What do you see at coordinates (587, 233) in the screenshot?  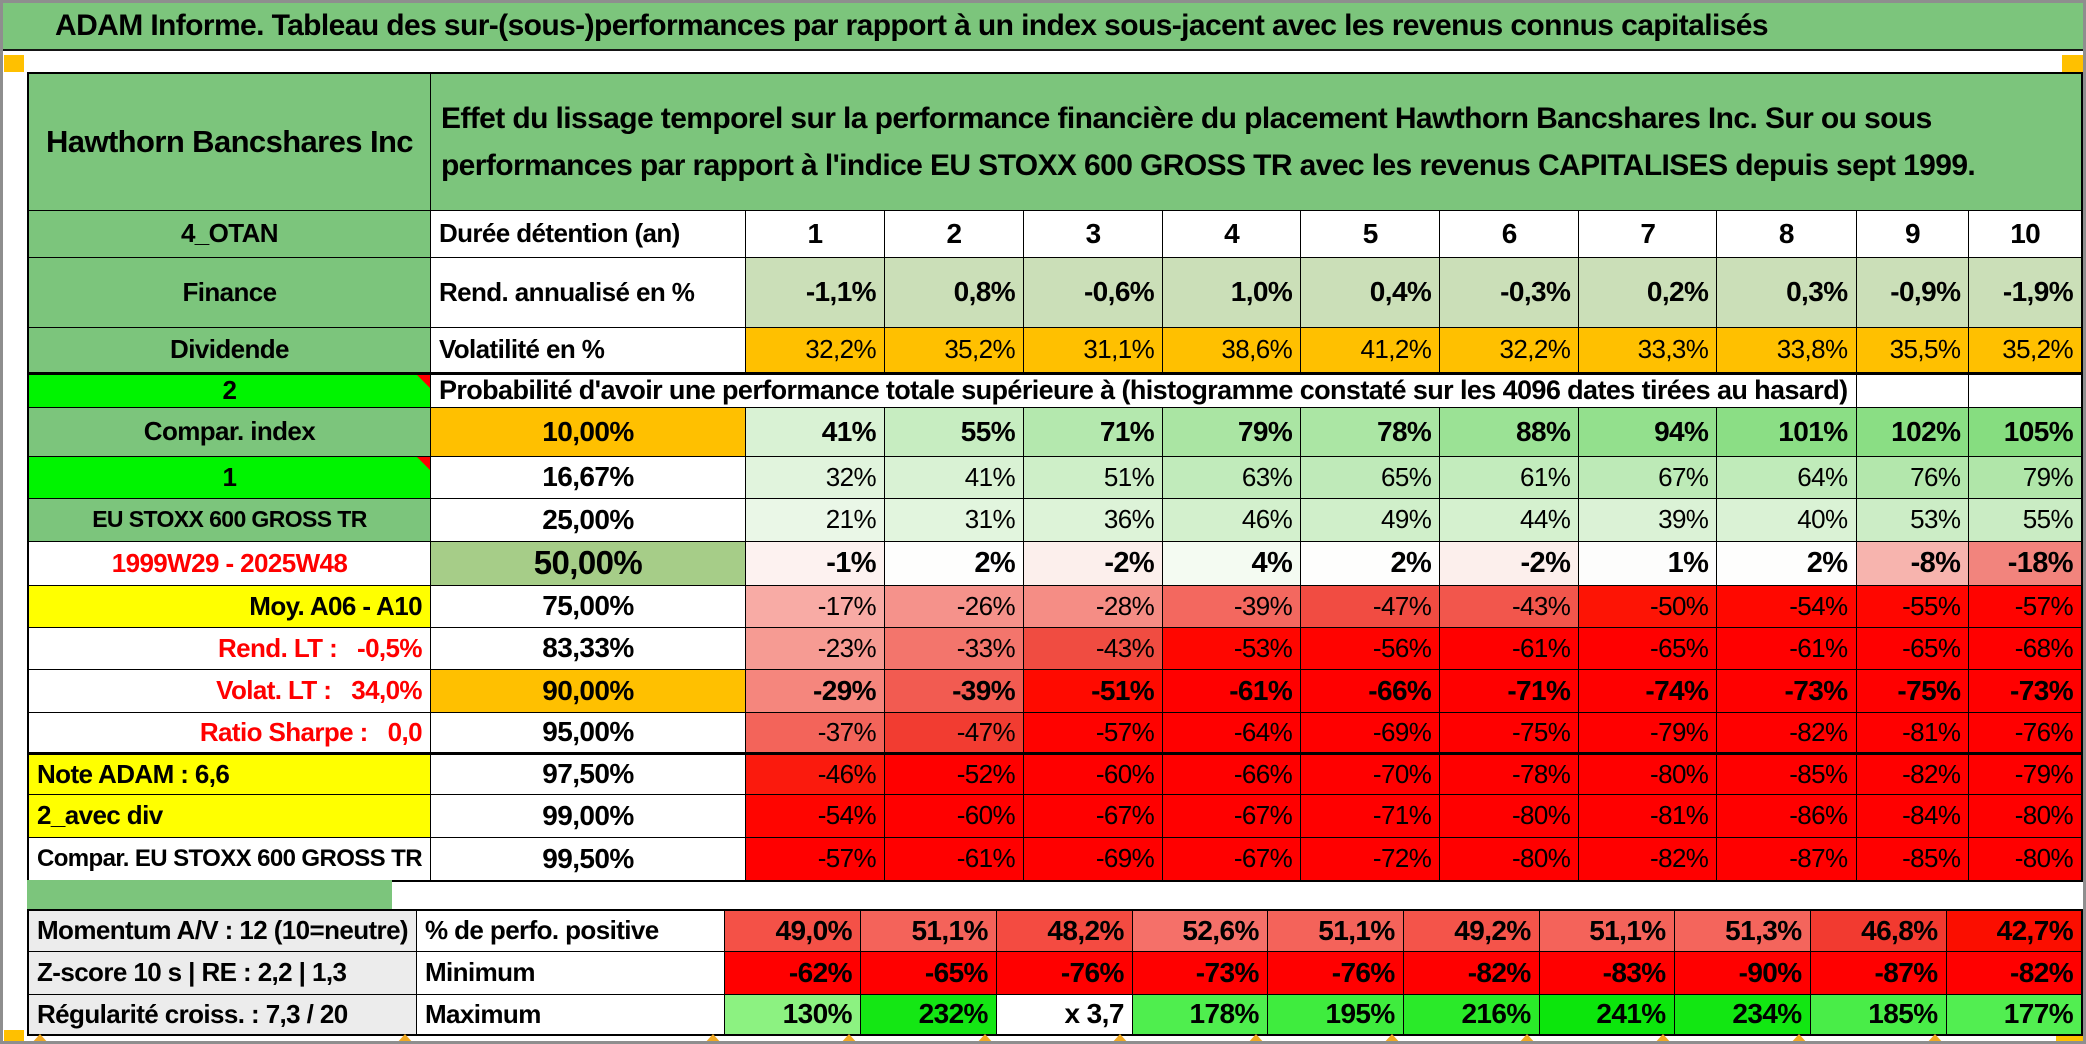 I see `row-sublabel-duree: Durée détention (an)` at bounding box center [587, 233].